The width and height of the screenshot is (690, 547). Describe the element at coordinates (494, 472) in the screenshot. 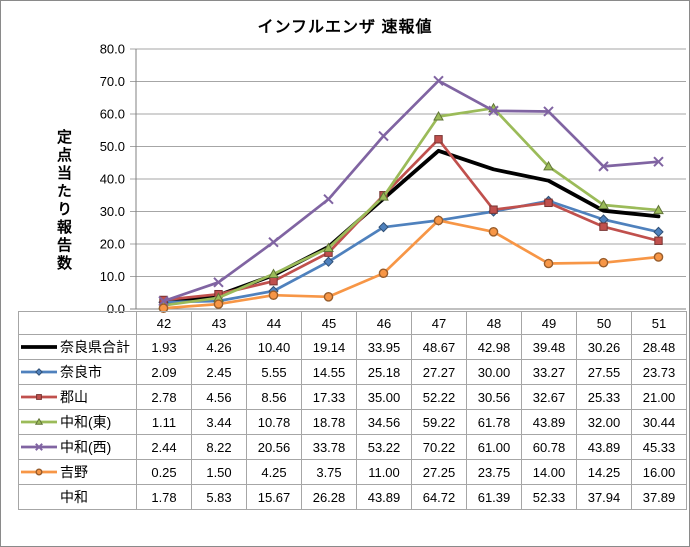

I see `value-cell: 23.75` at that location.